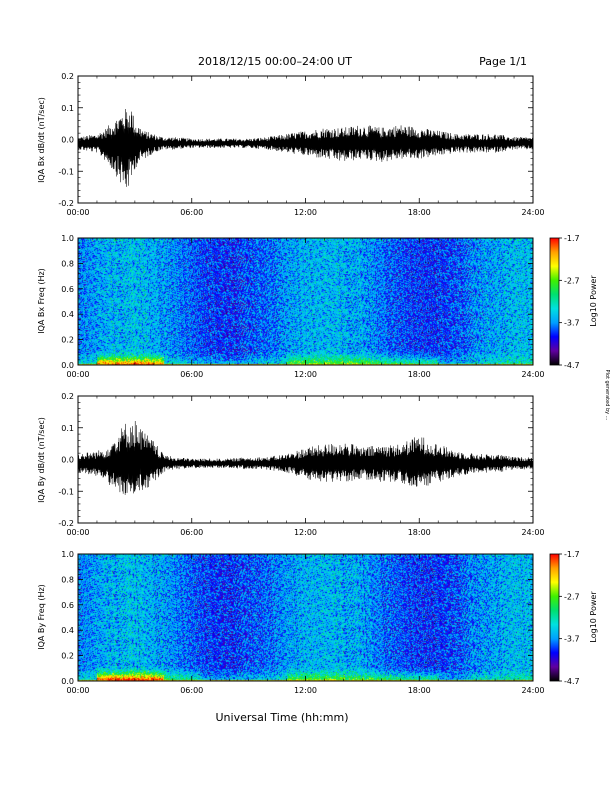 This screenshot has width=612, height=792. Describe the element at coordinates (305, 301) in the screenshot. I see `bx-spectrogram-image` at that location.